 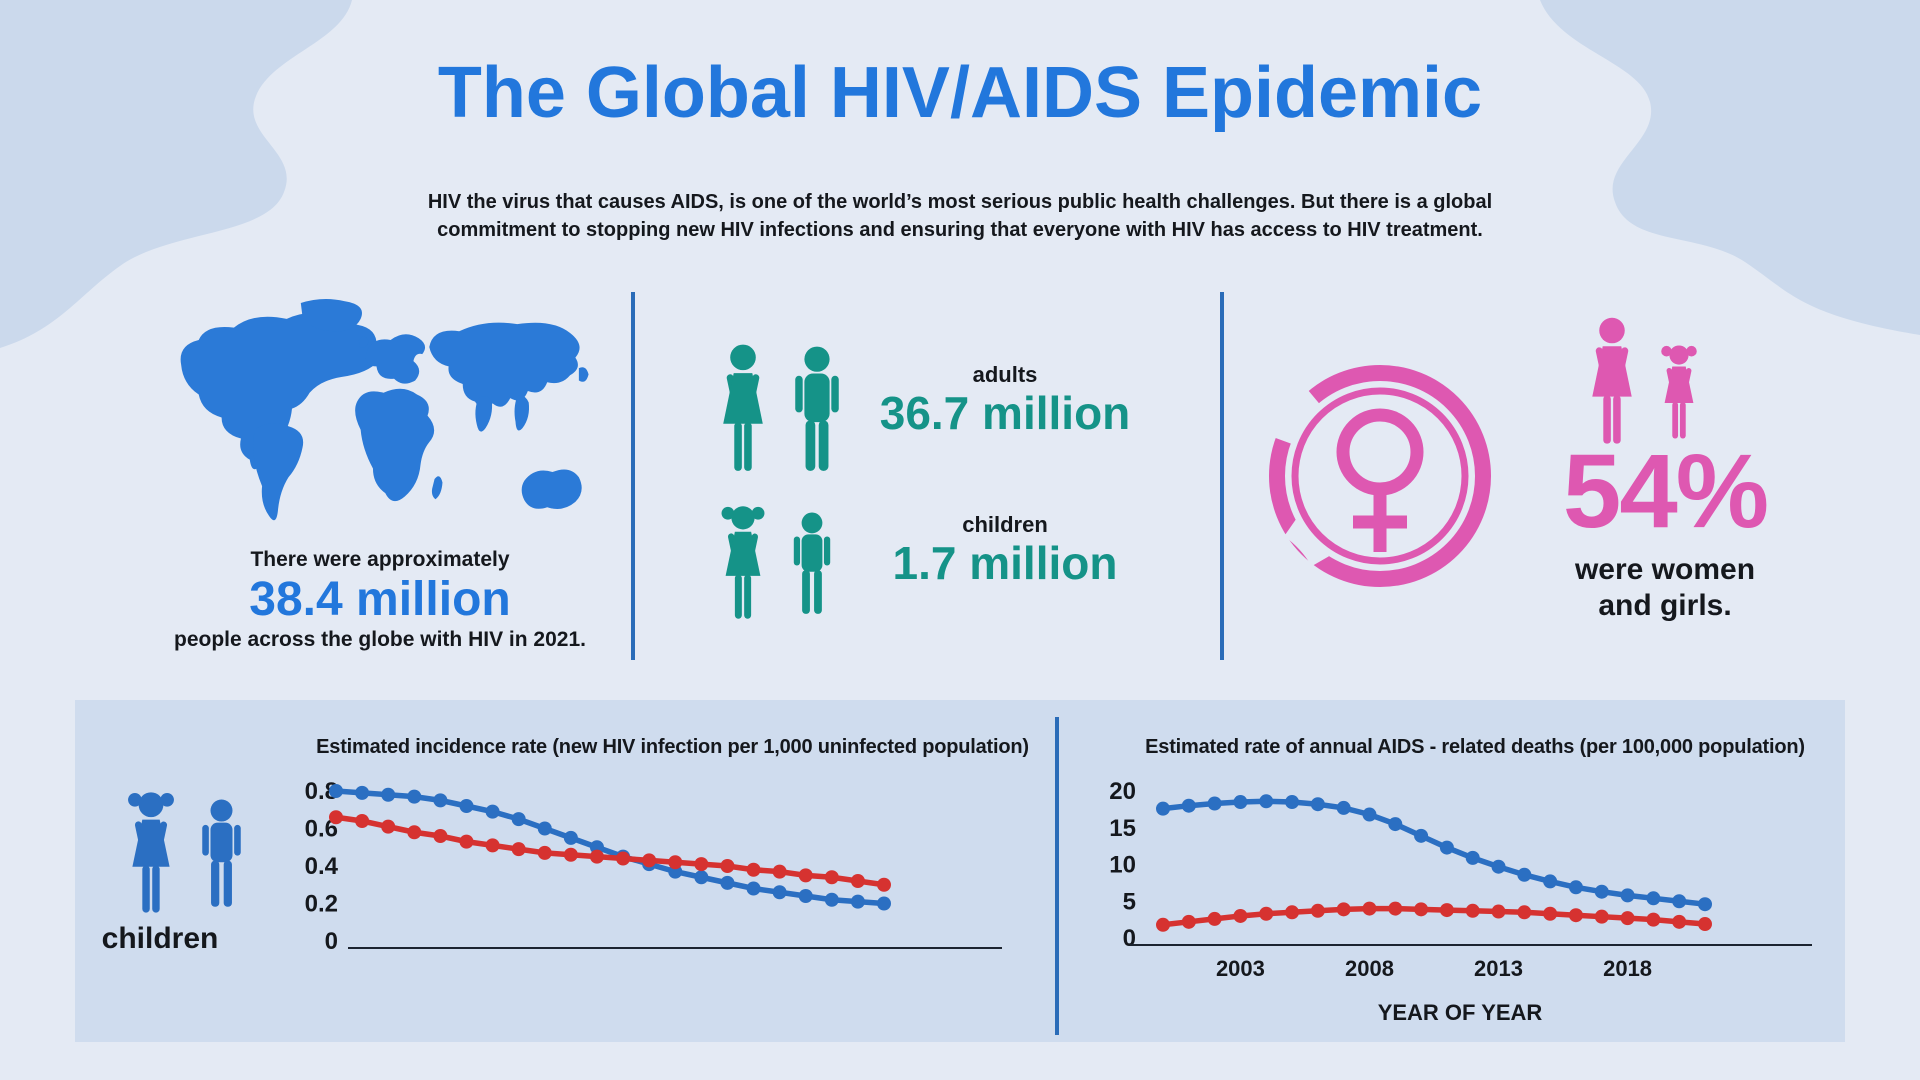 What do you see at coordinates (322, 866) in the screenshot?
I see `svg-text: 0.4` at bounding box center [322, 866].